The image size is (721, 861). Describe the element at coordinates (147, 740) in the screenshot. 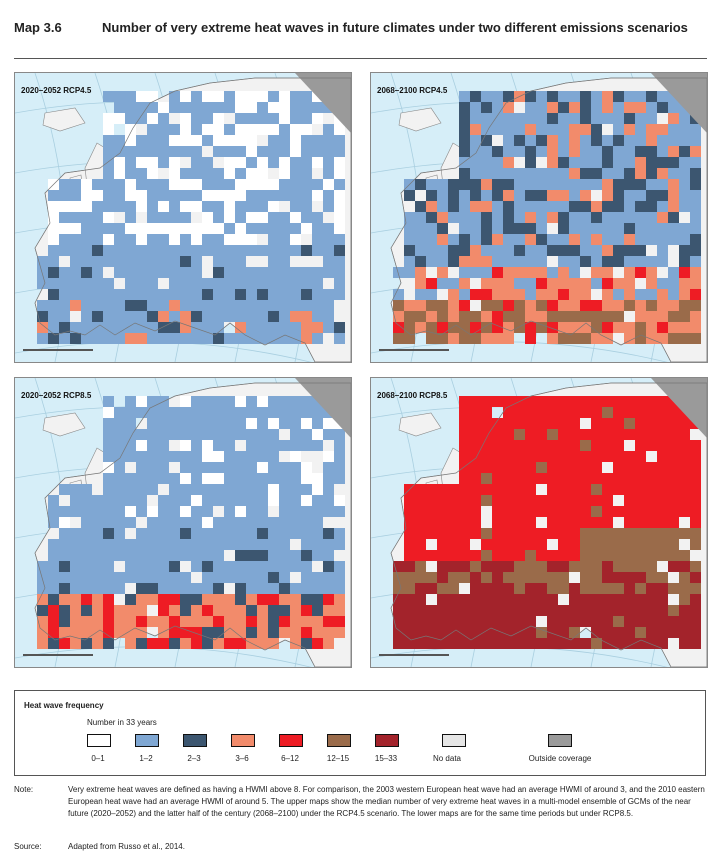

I see `legend-swatch` at that location.